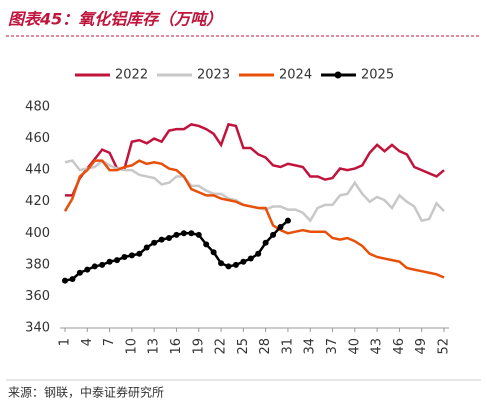  Describe the element at coordinates (37, 107) in the screenshot. I see `y-tick-label: 480` at that location.